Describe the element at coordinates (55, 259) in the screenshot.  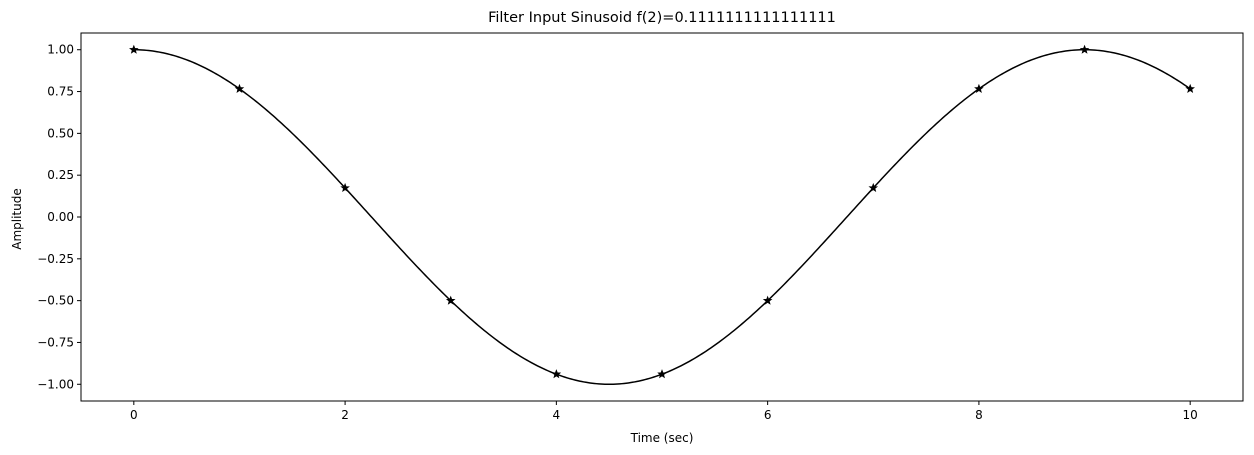
I see `y-tick-label: −0.25` at that location.